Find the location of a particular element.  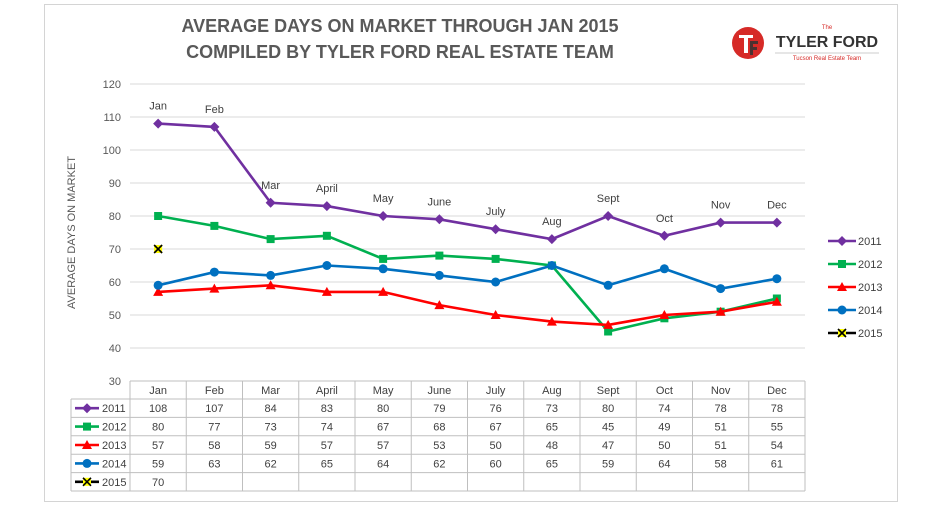

legend-label: 2011 is located at coordinates (870, 242).